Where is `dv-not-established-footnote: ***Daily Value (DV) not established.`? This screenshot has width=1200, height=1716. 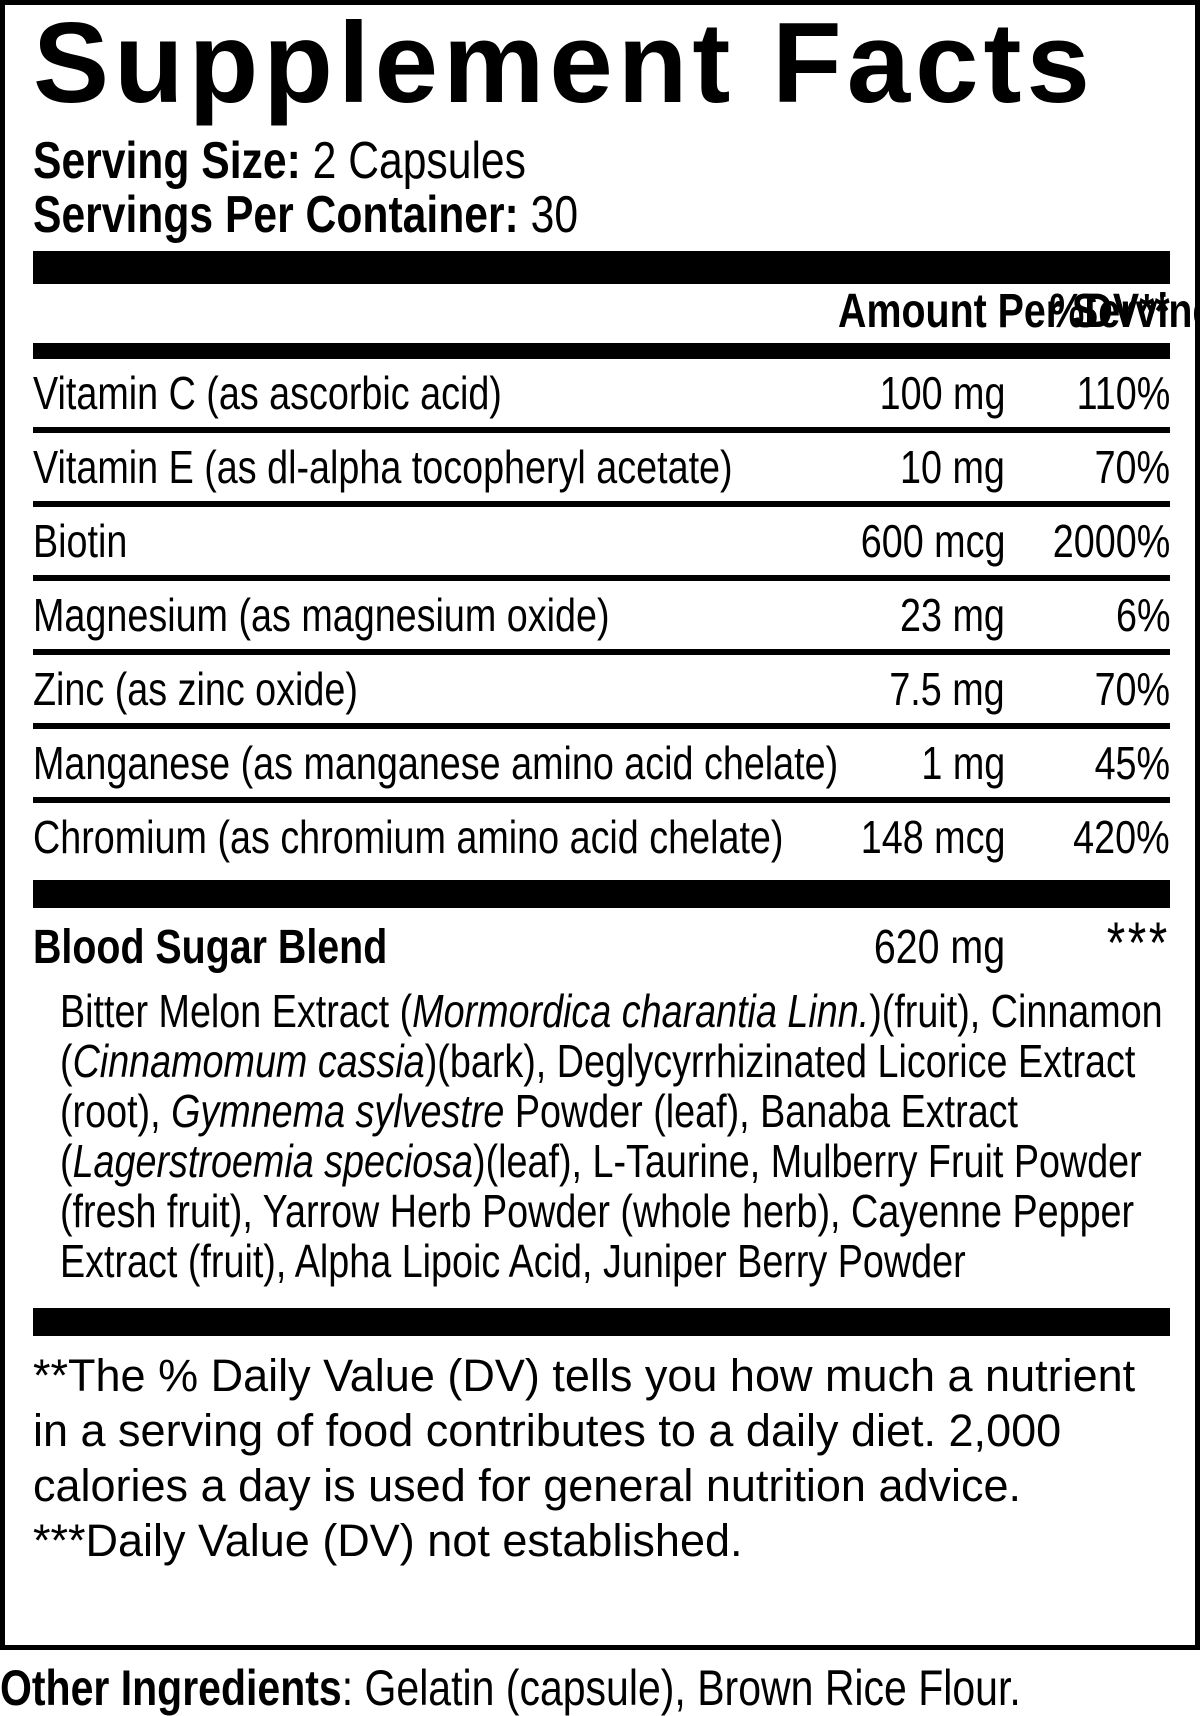
dv-not-established-footnote: ***Daily Value (DV) not established. is located at coordinates (388, 1540).